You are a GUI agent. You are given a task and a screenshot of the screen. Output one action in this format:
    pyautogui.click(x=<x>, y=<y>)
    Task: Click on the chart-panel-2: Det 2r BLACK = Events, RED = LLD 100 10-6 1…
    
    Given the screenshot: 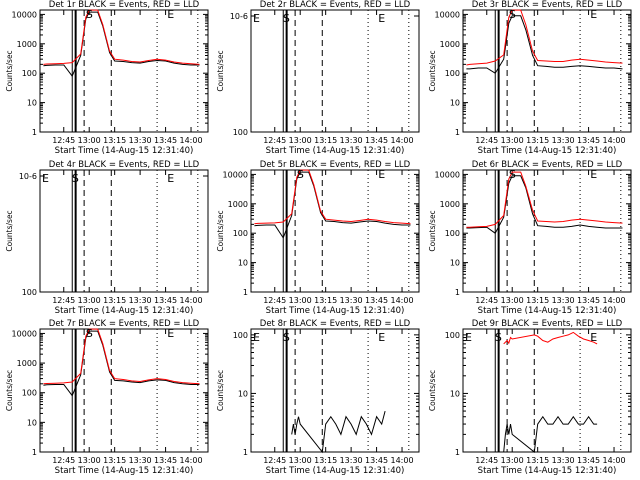 What is the action you would take?
    pyautogui.click(x=318, y=78)
    